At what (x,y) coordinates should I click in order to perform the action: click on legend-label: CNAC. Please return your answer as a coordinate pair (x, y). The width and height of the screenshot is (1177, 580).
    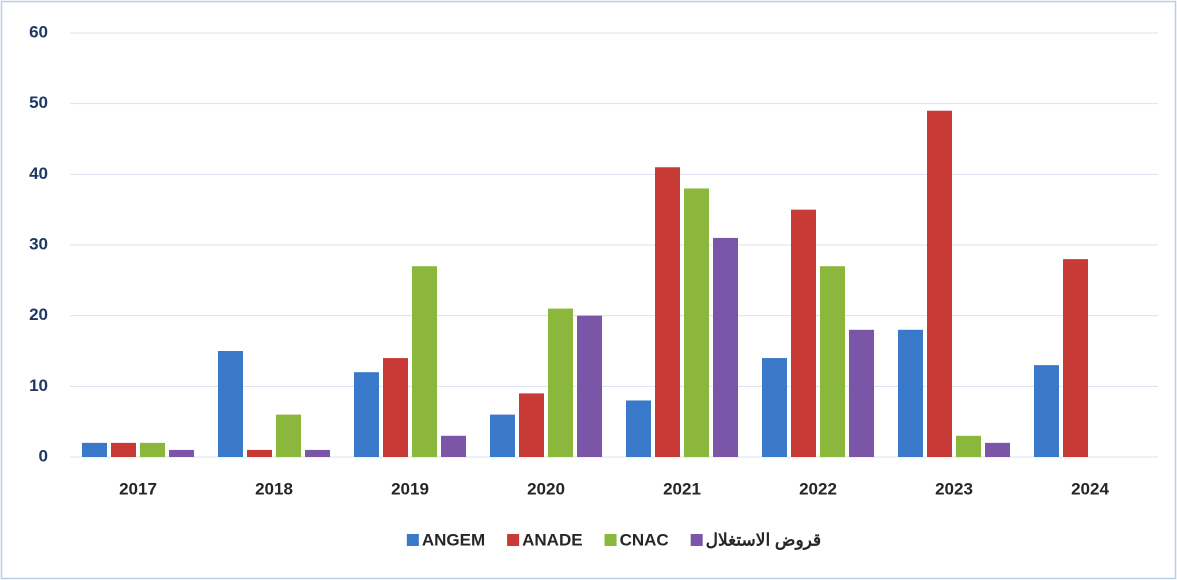
    Looking at the image, I should click on (644, 539).